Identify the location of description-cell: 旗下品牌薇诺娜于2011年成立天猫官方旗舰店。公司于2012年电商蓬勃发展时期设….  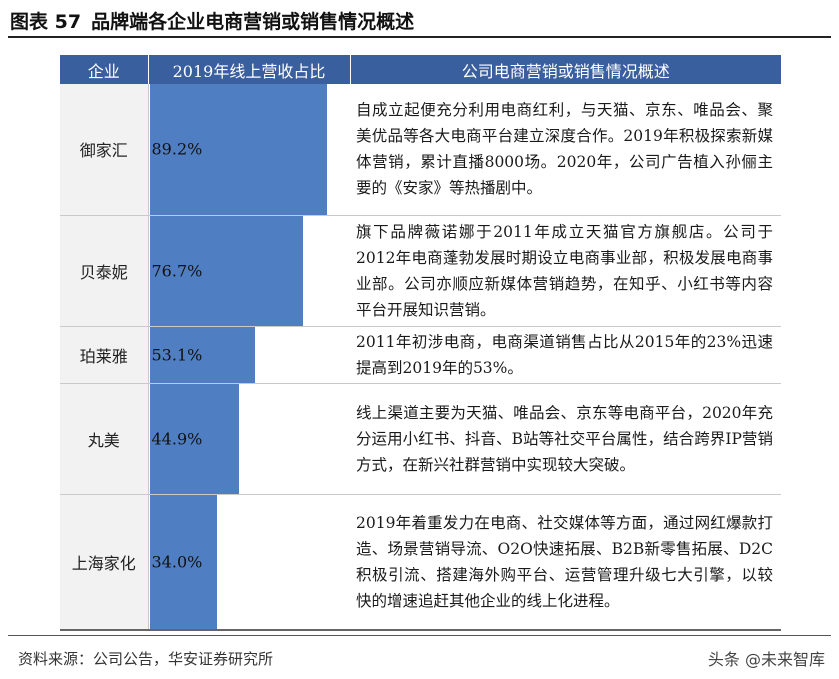
(565, 271).